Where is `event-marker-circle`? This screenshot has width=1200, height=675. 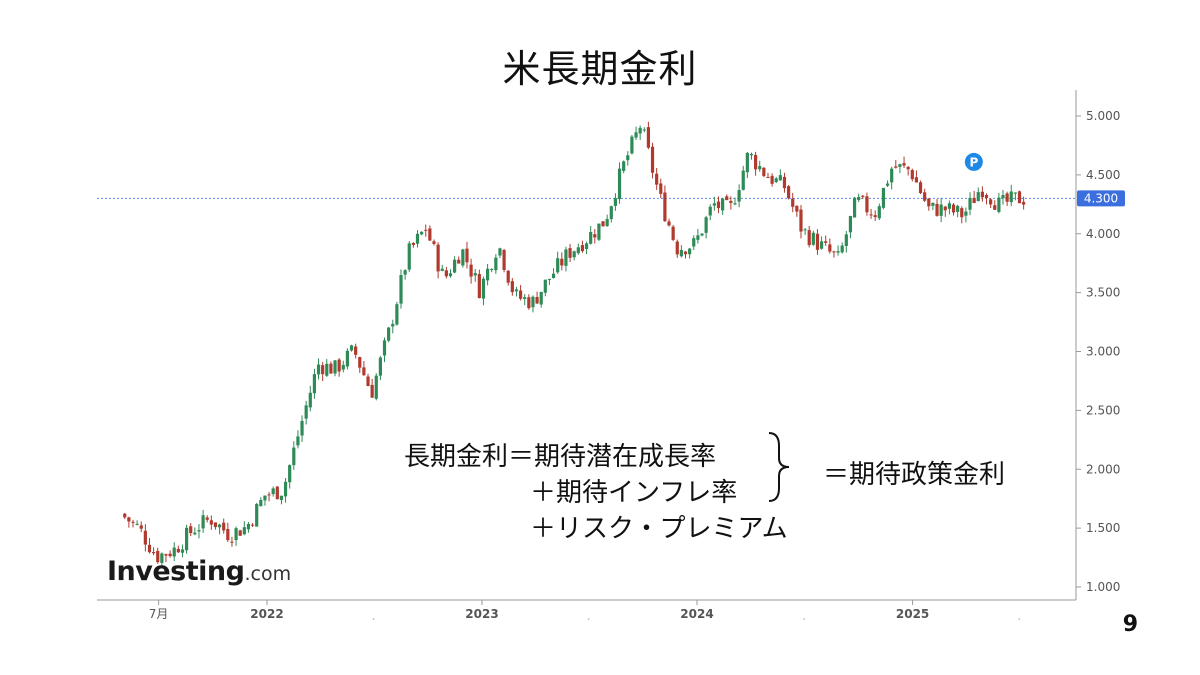
event-marker-circle is located at coordinates (973, 161).